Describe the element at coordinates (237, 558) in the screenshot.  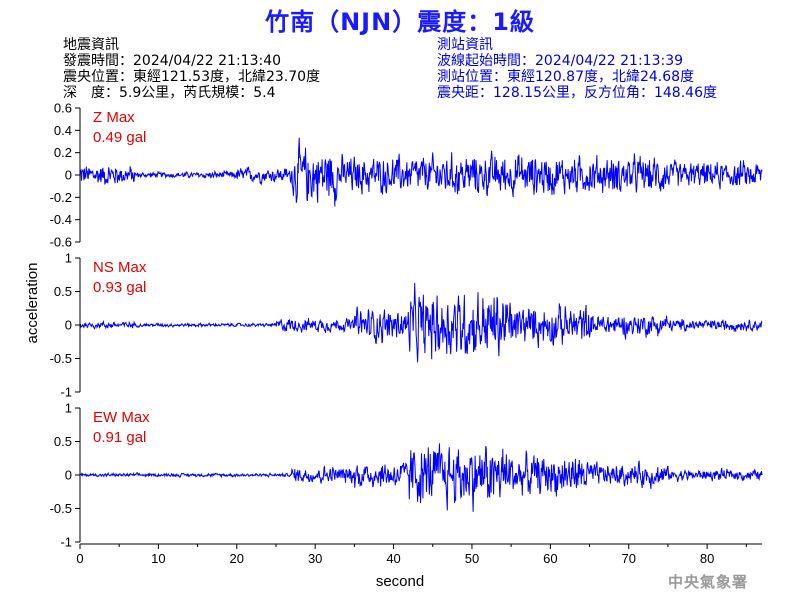
I see `x-tick-label: 20` at that location.